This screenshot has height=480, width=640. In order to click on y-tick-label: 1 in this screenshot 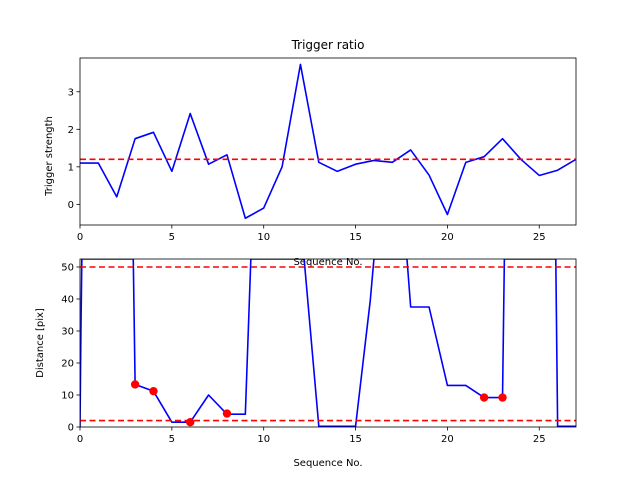, I will do `click(71, 167)`.